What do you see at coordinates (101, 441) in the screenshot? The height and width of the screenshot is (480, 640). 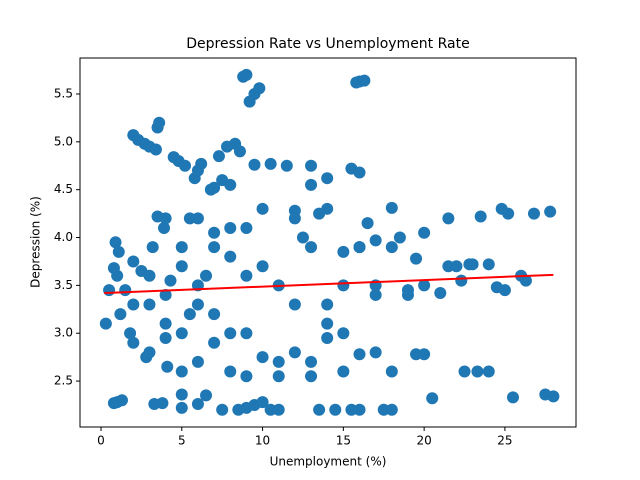 I see `x-tick-label: 0` at bounding box center [101, 441].